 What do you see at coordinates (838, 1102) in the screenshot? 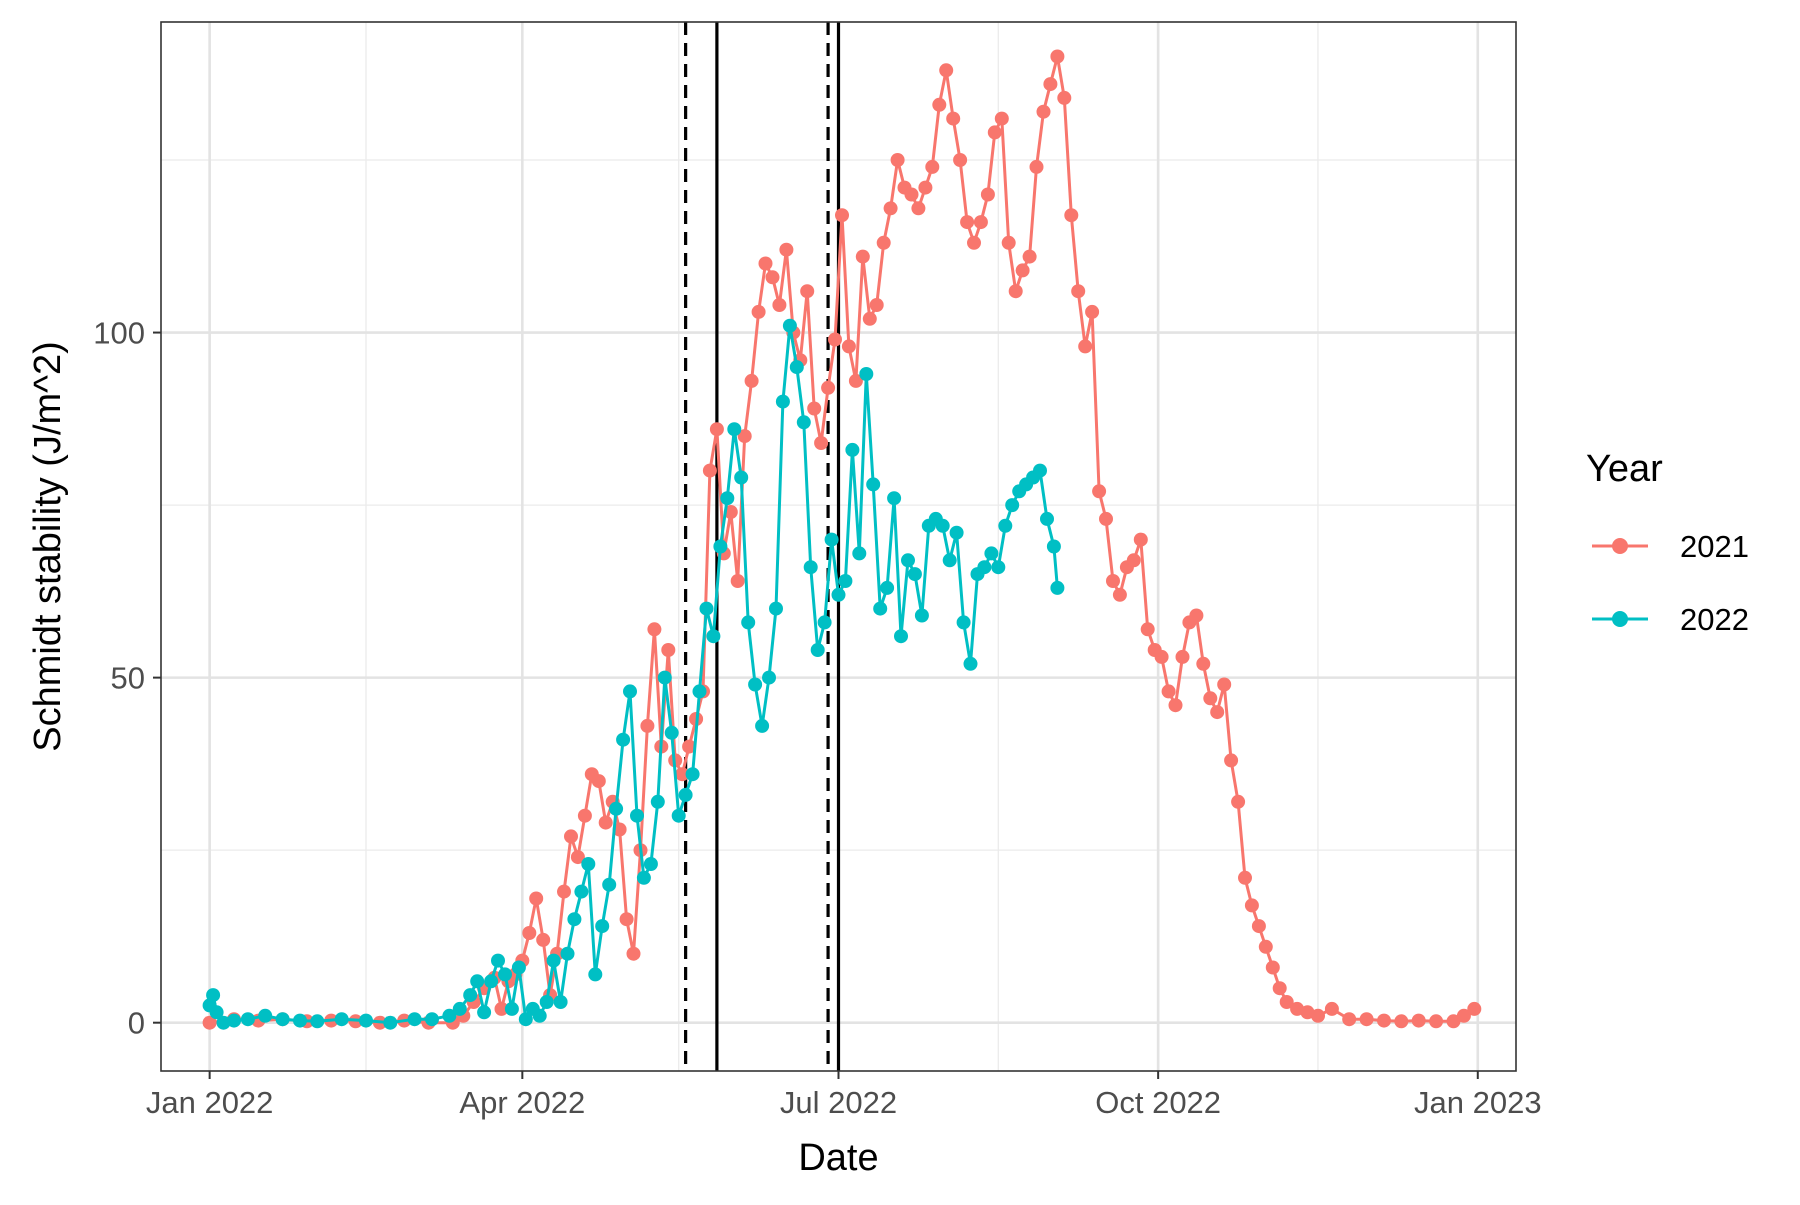
I see `x-tick-label: Jul 2022` at bounding box center [838, 1102].